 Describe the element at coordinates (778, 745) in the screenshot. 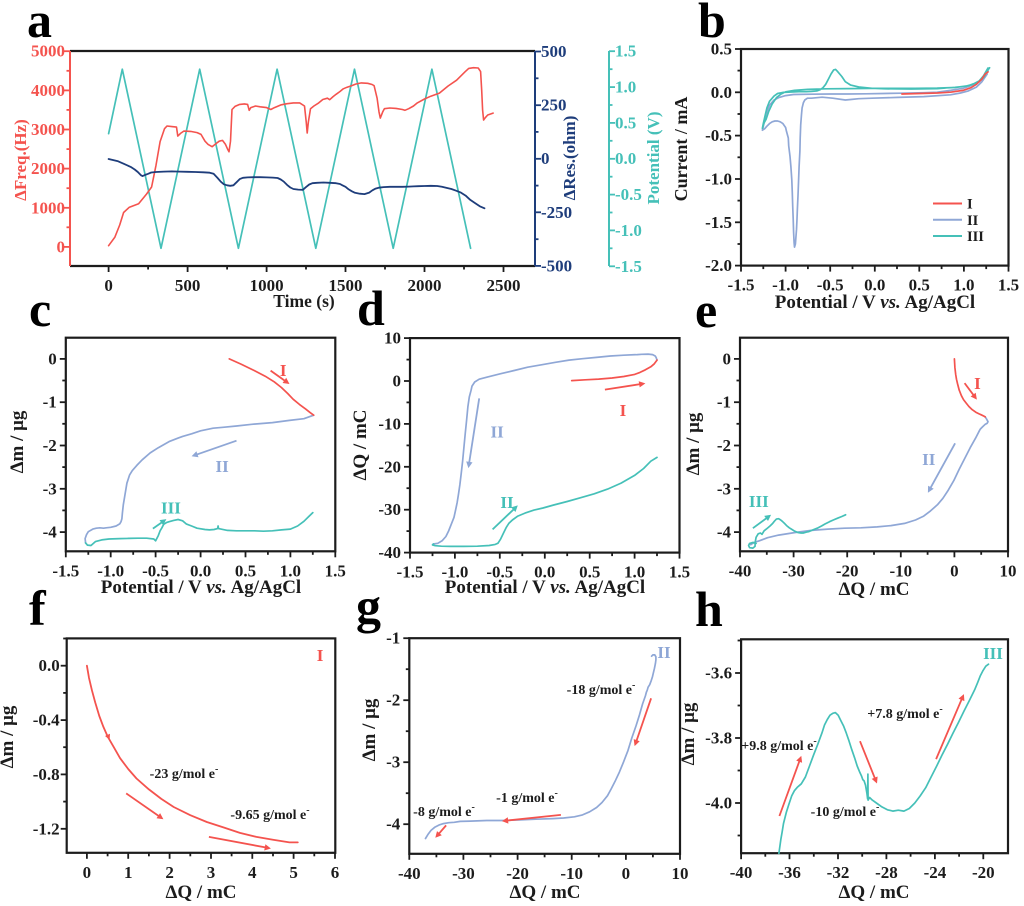

I see `svg-text: +9.8 g/mol e-` at that location.